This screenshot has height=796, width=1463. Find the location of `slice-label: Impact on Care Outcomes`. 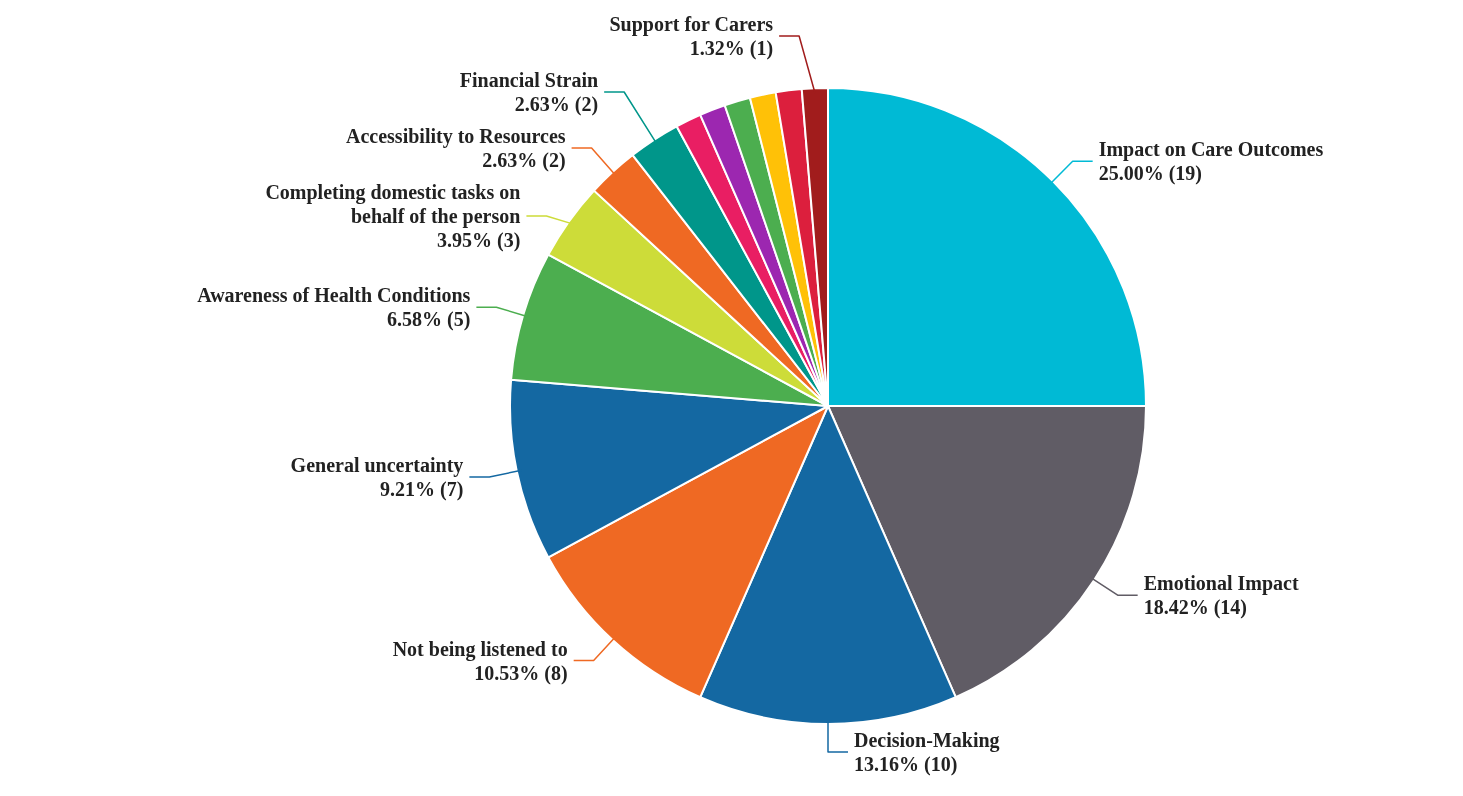

slice-label: Impact on Care Outcomes is located at coordinates (1211, 150).